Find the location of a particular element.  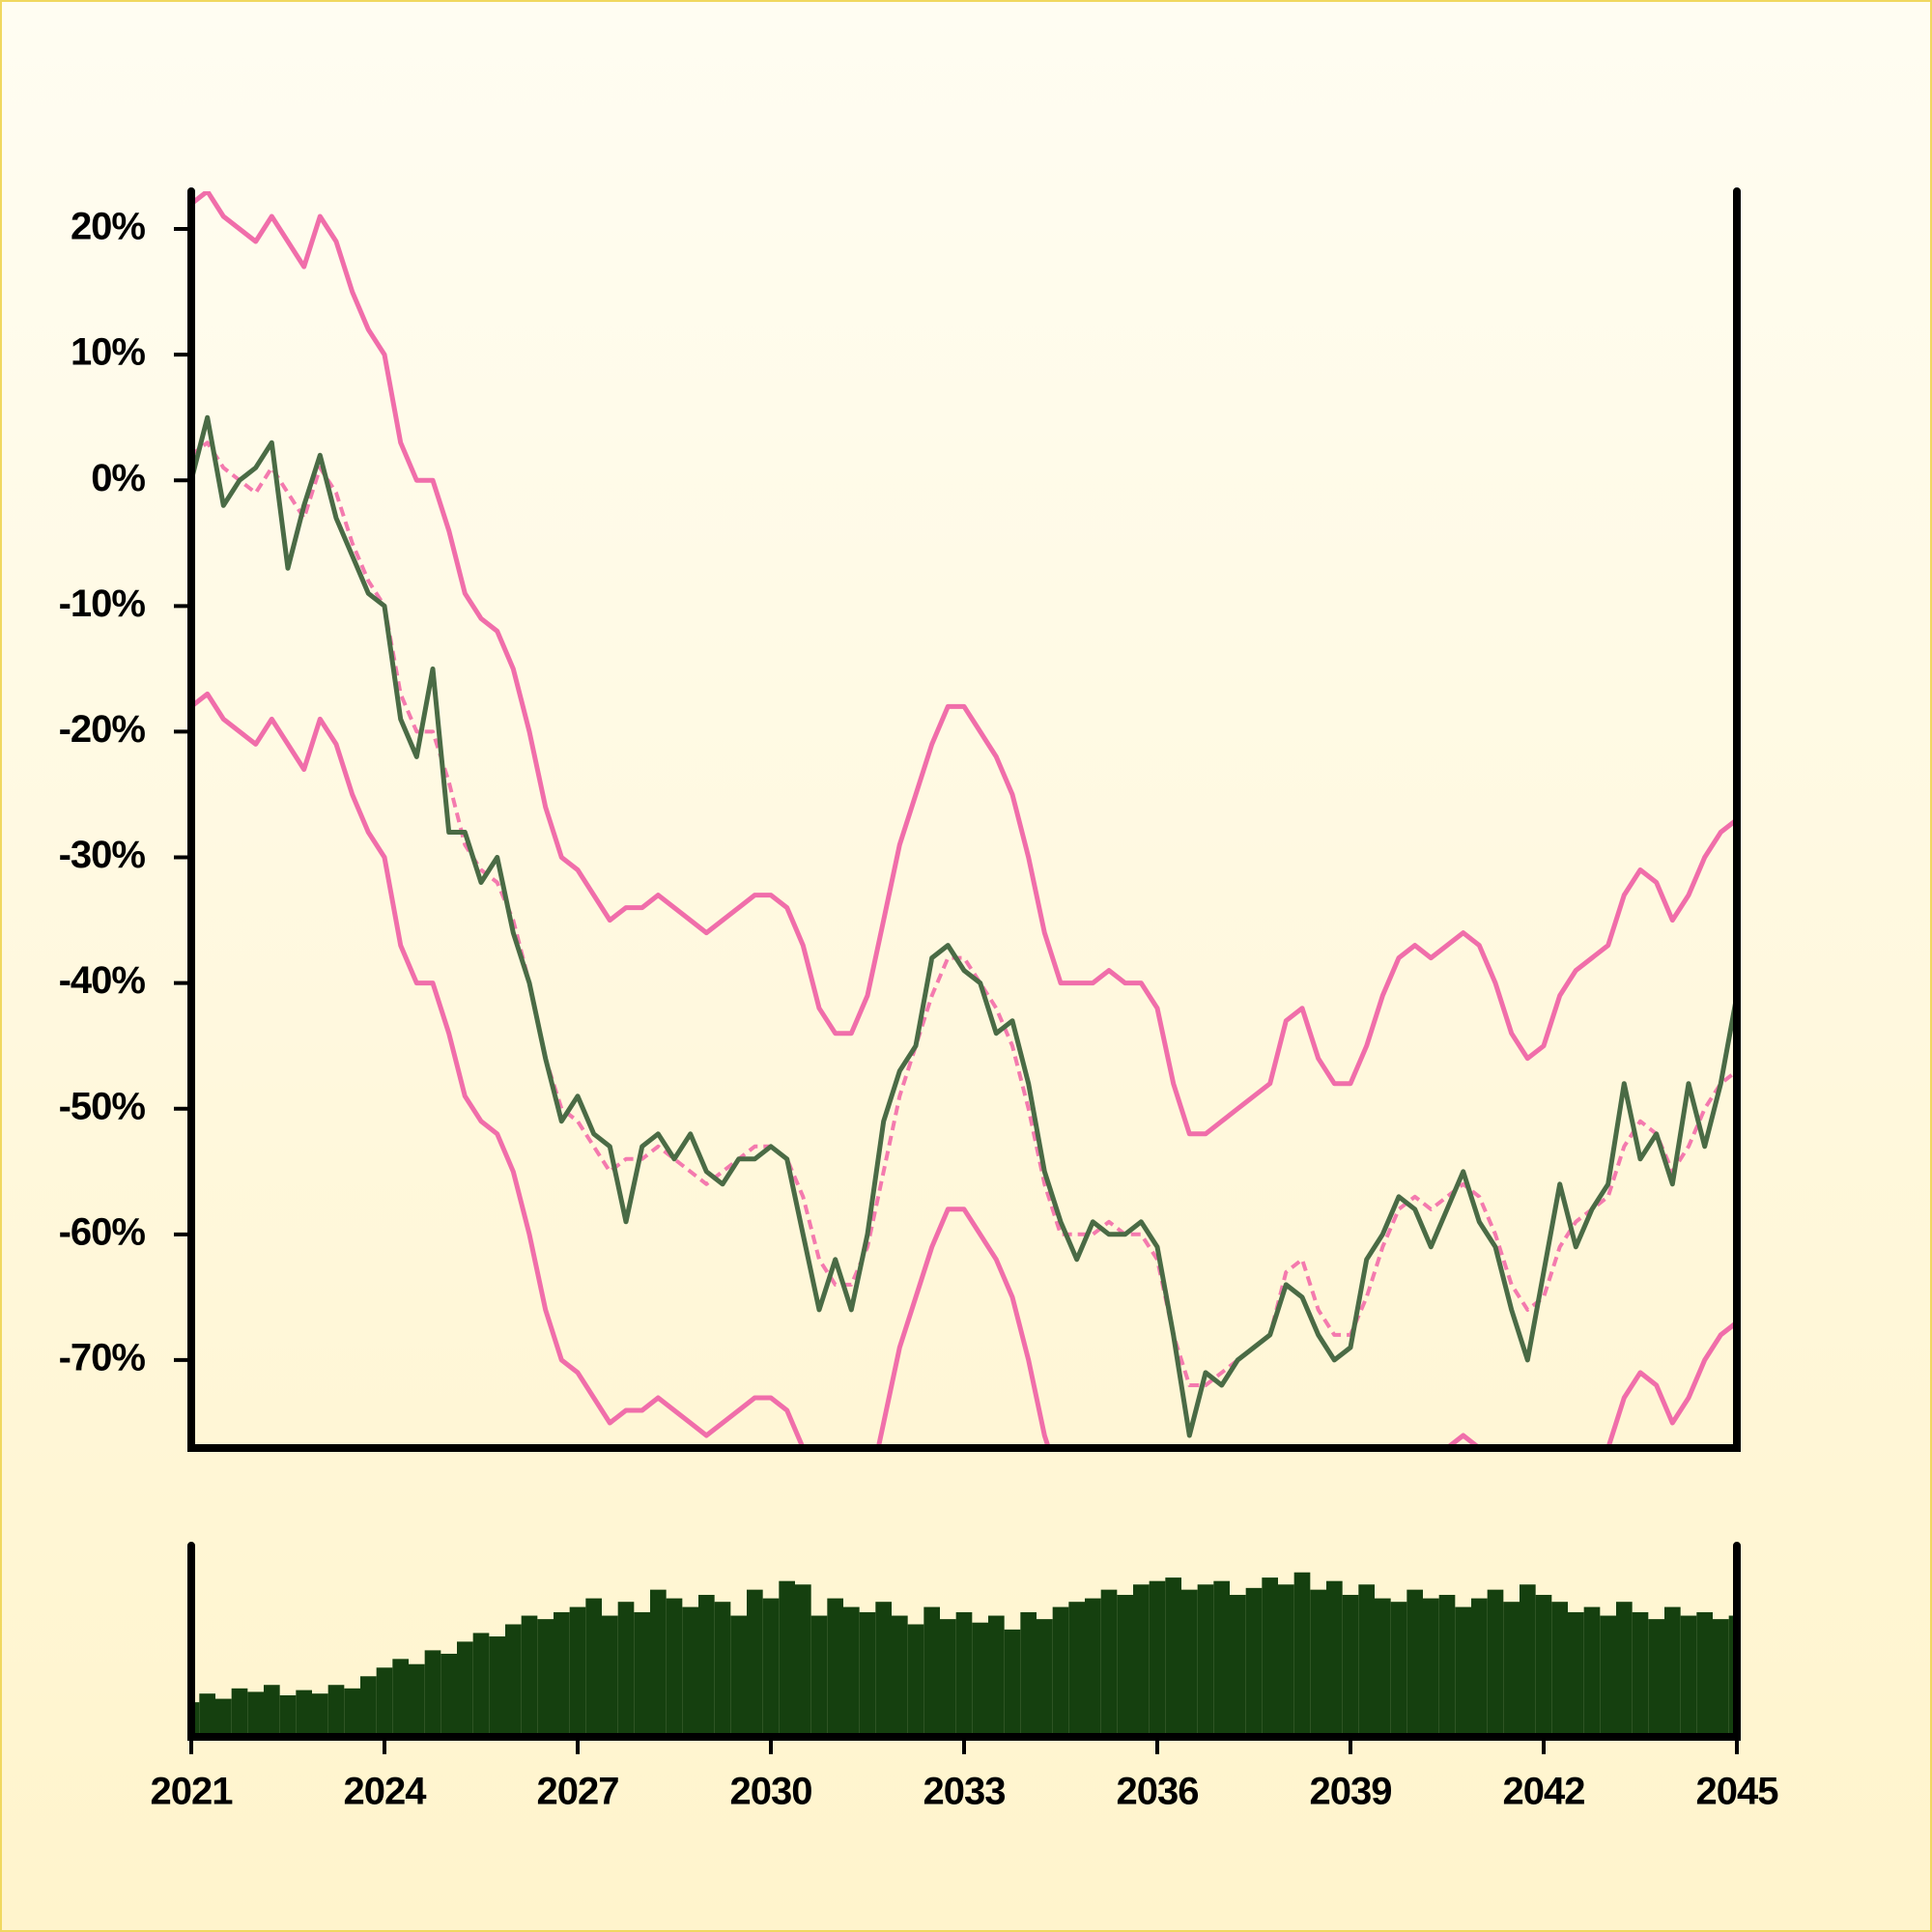

x-tick-label: 2036 is located at coordinates (1158, 1792).